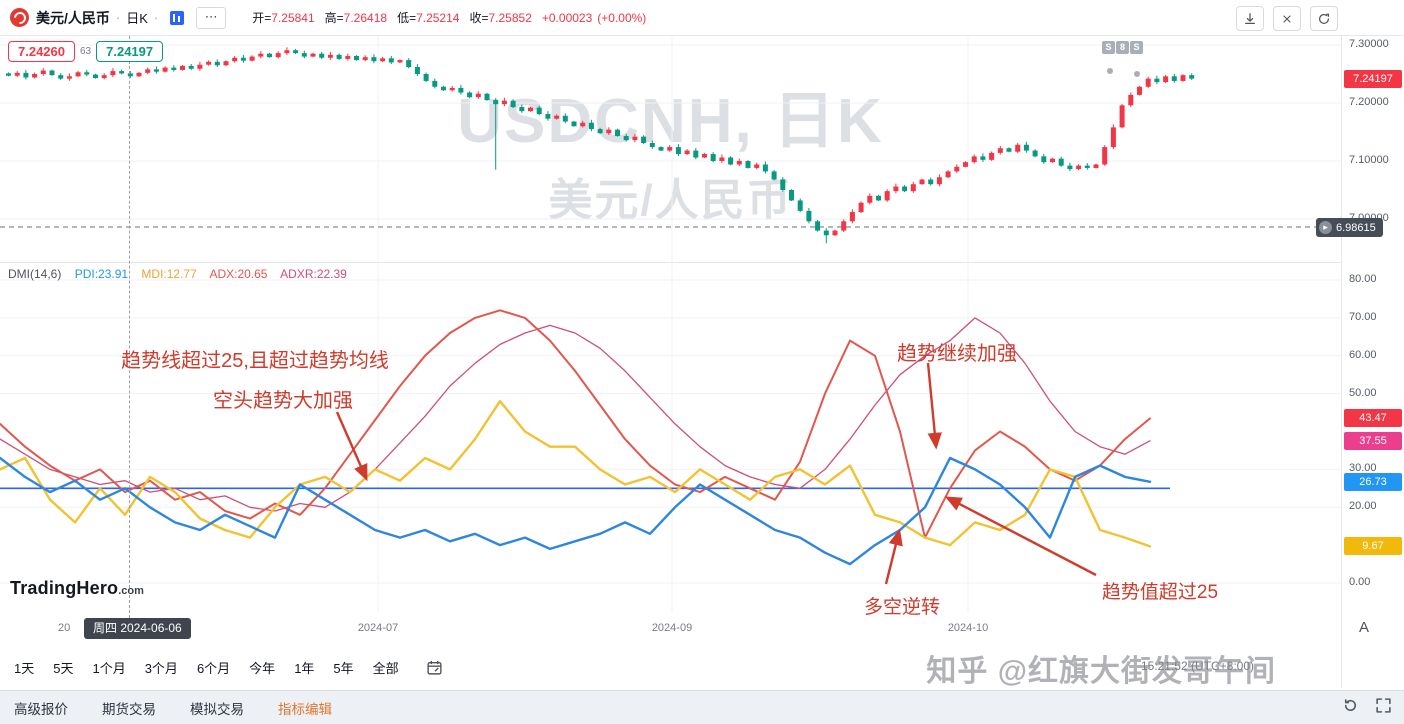 Image resolution: width=1404 pixels, height=724 pixels. Describe the element at coordinates (670, 200) in the screenshot. I see `chart-watermark-name: 美元/人民币` at that location.